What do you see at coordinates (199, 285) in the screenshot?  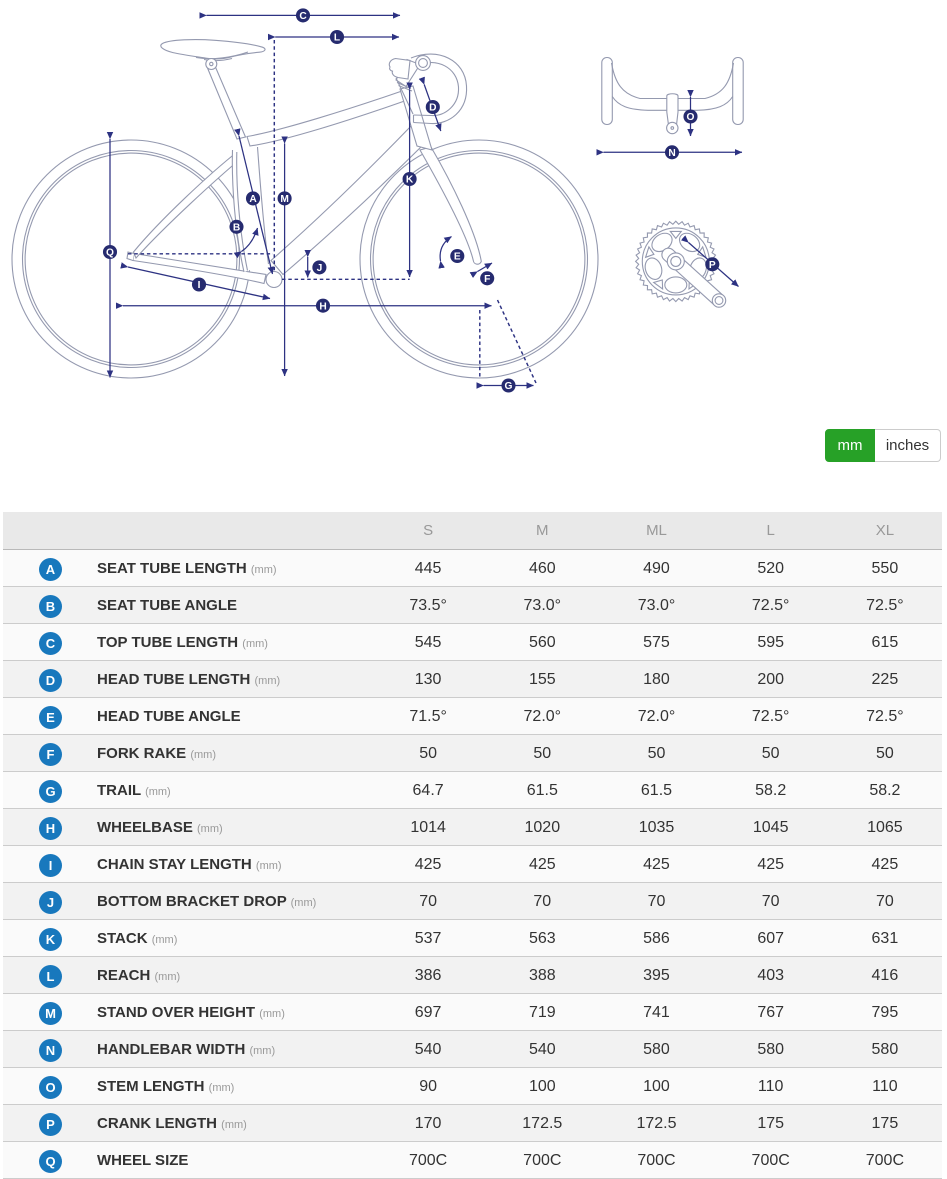 I see `svg-text: I` at bounding box center [199, 285].